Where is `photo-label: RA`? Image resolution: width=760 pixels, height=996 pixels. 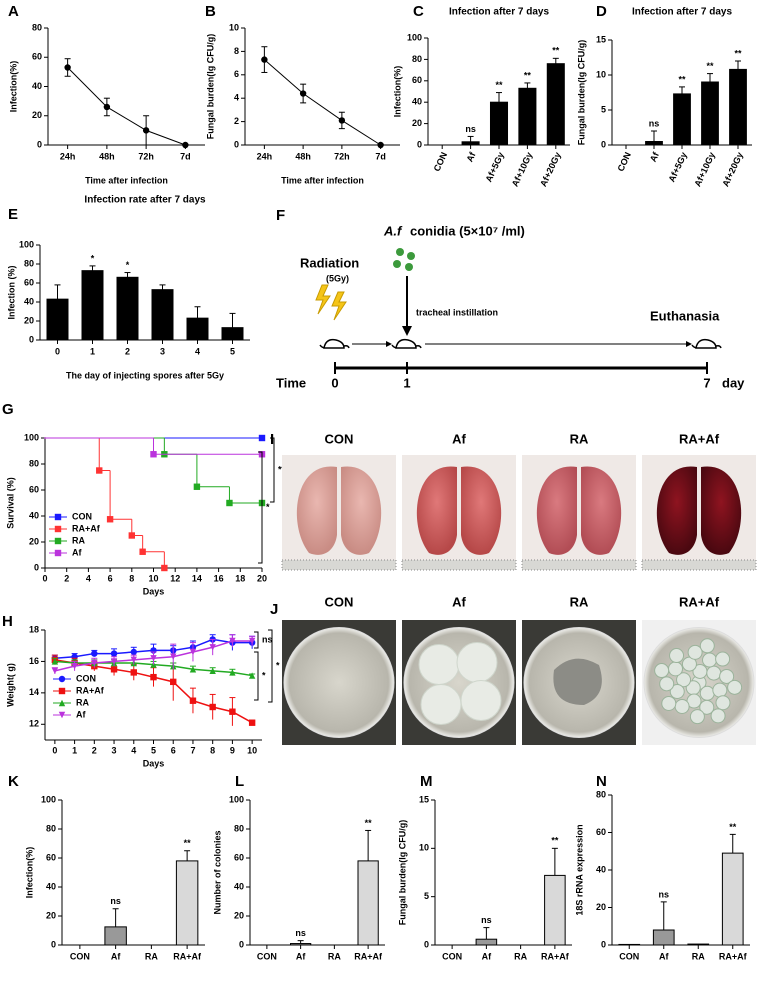 photo-label: RA is located at coordinates (579, 601).